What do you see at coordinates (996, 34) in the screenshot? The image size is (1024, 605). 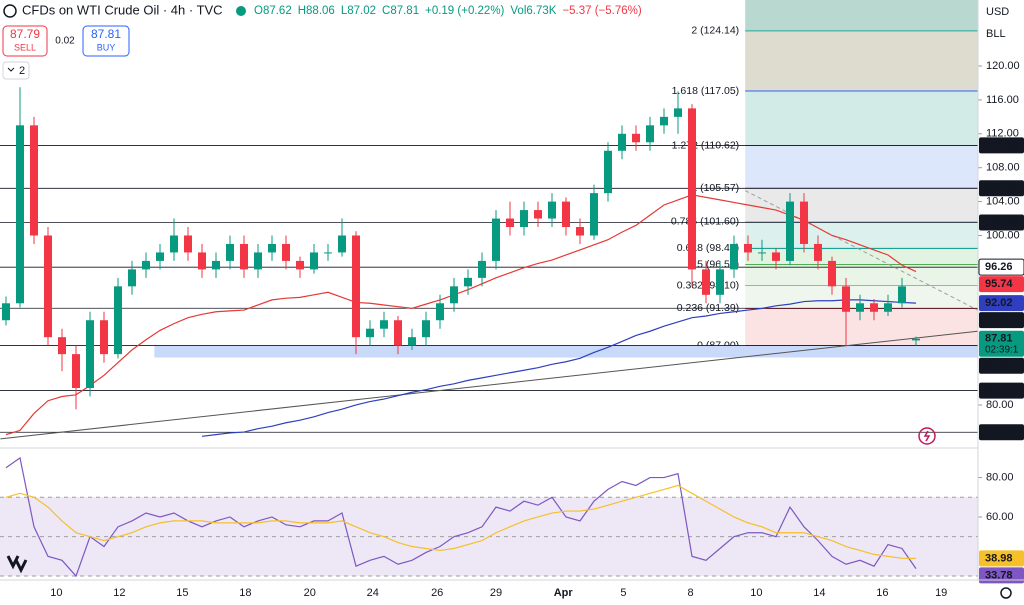 I see `unit: BLL` at bounding box center [996, 34].